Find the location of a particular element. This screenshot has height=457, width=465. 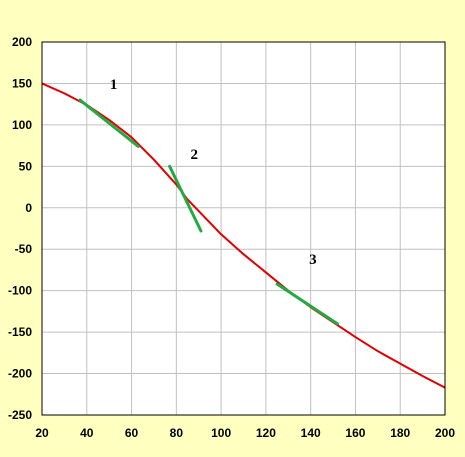

y-tick-label: -100 is located at coordinates (20, 291).